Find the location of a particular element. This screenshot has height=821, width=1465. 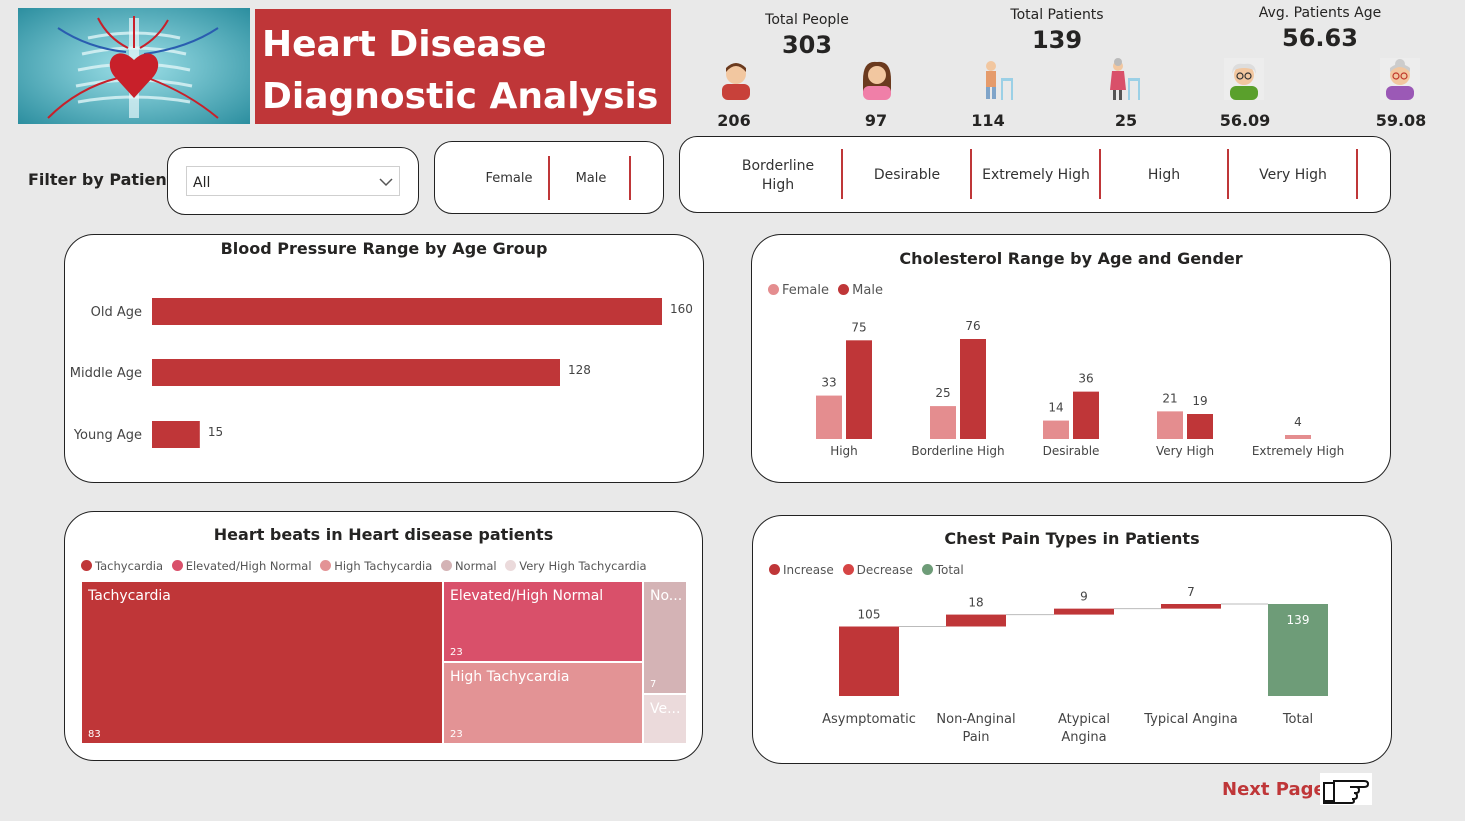

bp-value-label: 128 is located at coordinates (579, 370).